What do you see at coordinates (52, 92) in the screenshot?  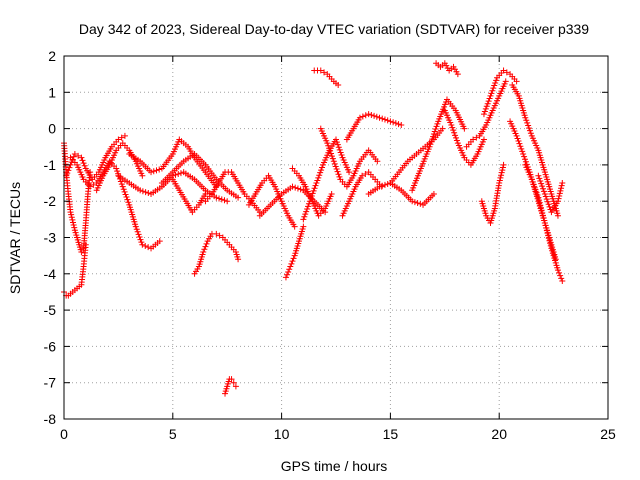 I see `y-tick-label: 1` at bounding box center [52, 92].